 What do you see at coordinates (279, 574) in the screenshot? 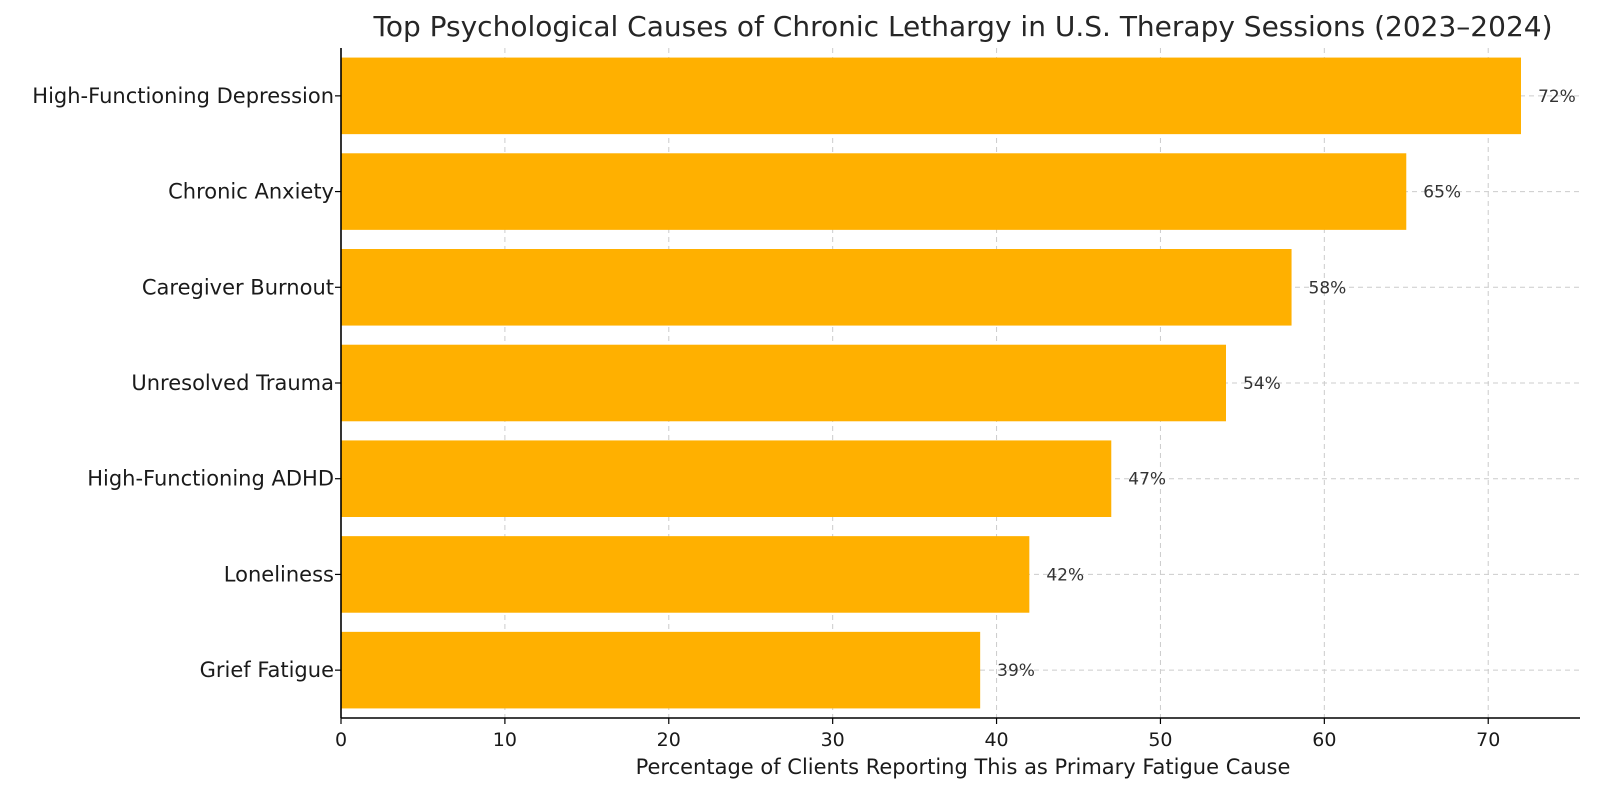
I see `y-tick-label: Loneliness` at bounding box center [279, 574].